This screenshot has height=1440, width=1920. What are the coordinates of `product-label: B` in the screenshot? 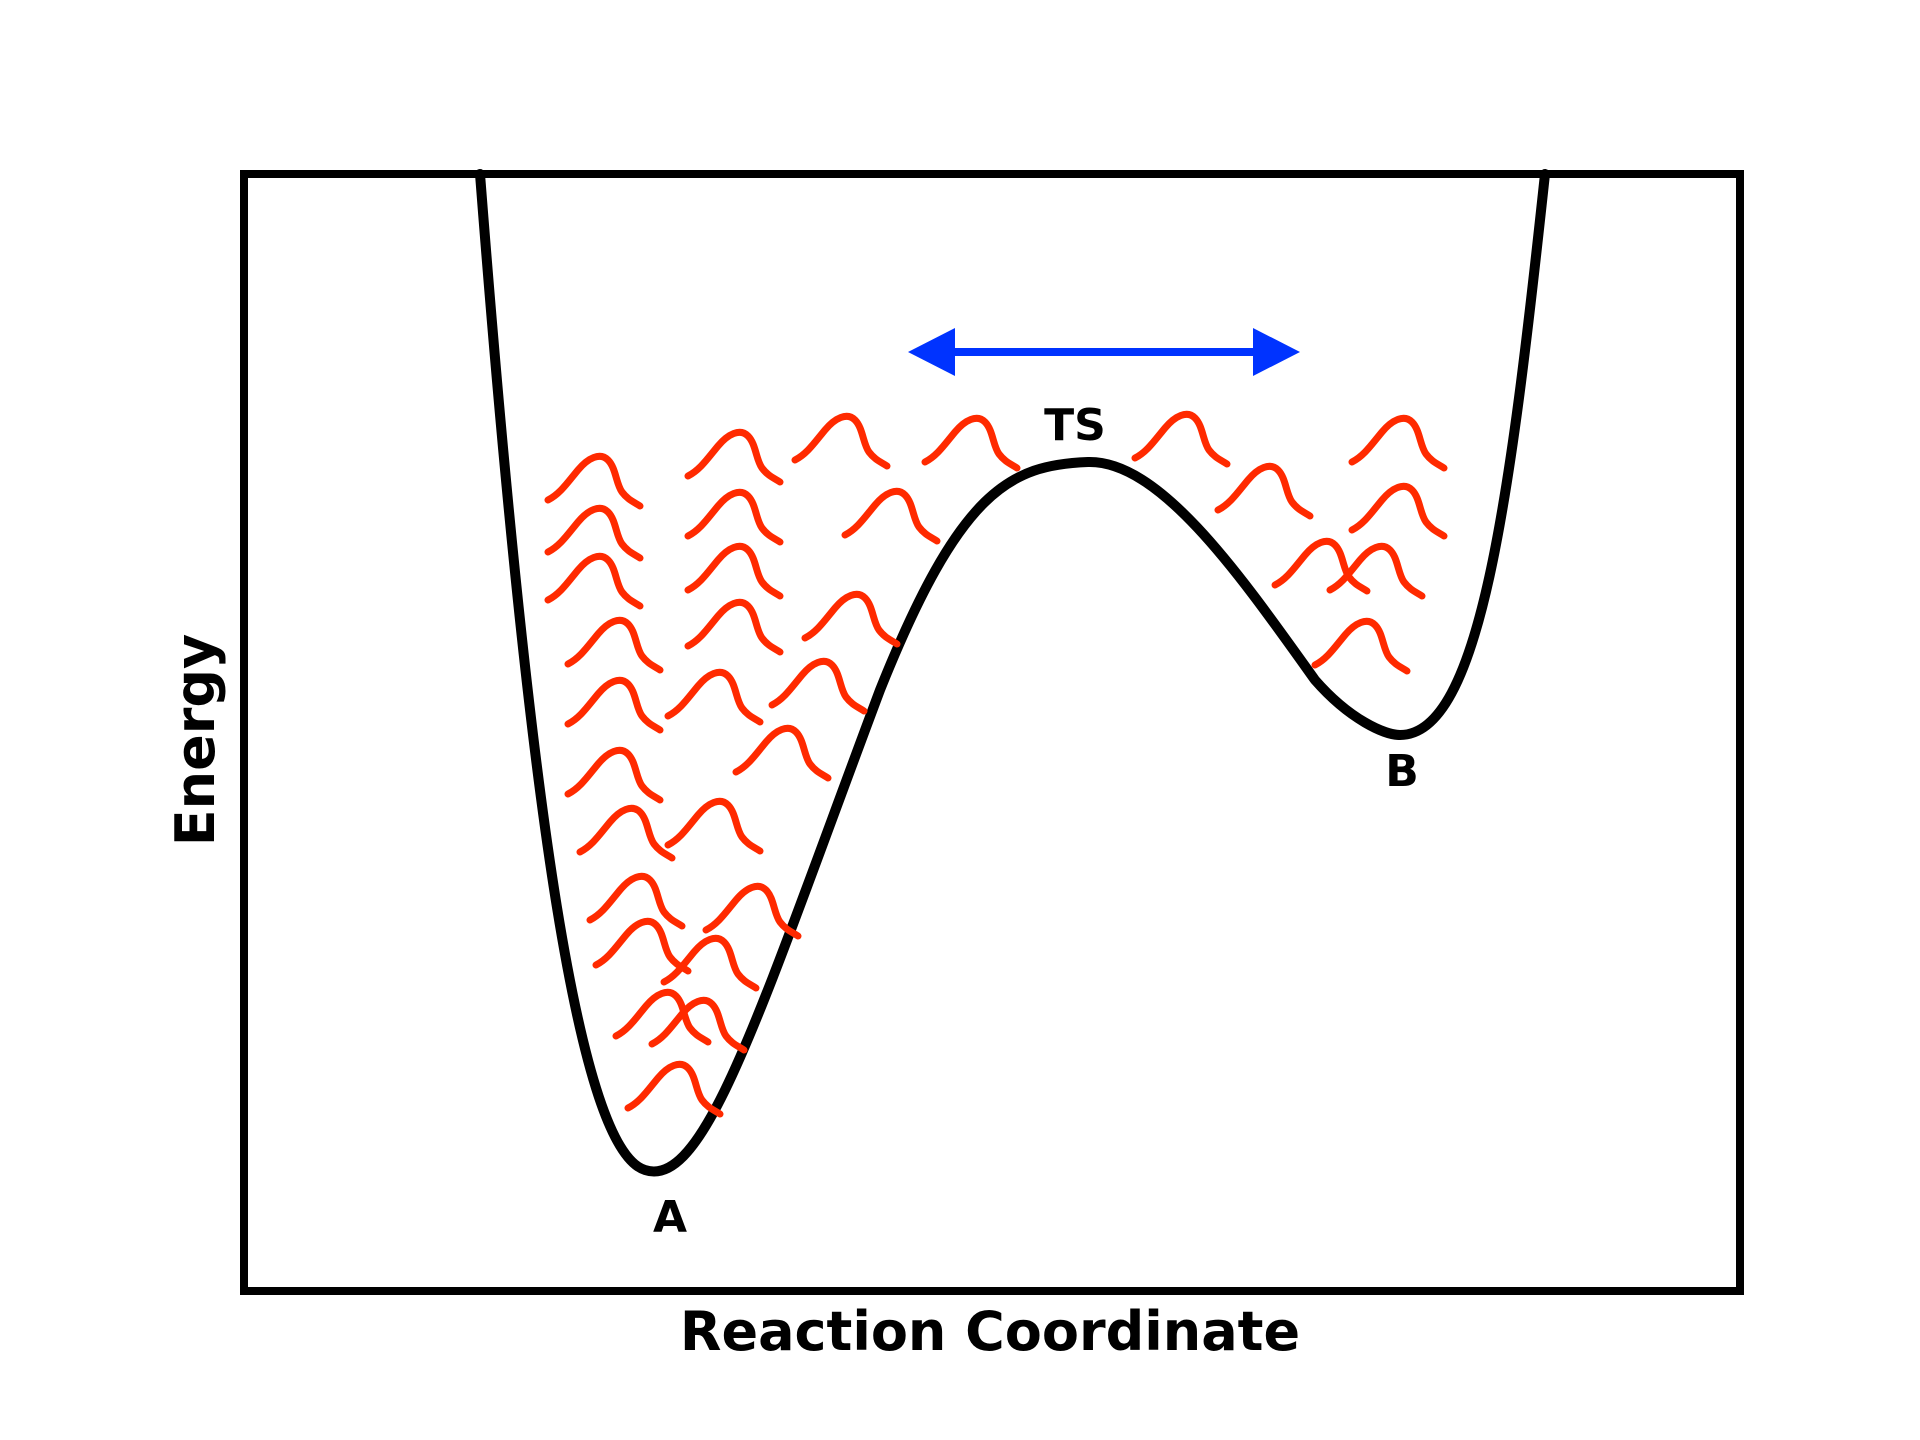 It's located at (1402, 771).